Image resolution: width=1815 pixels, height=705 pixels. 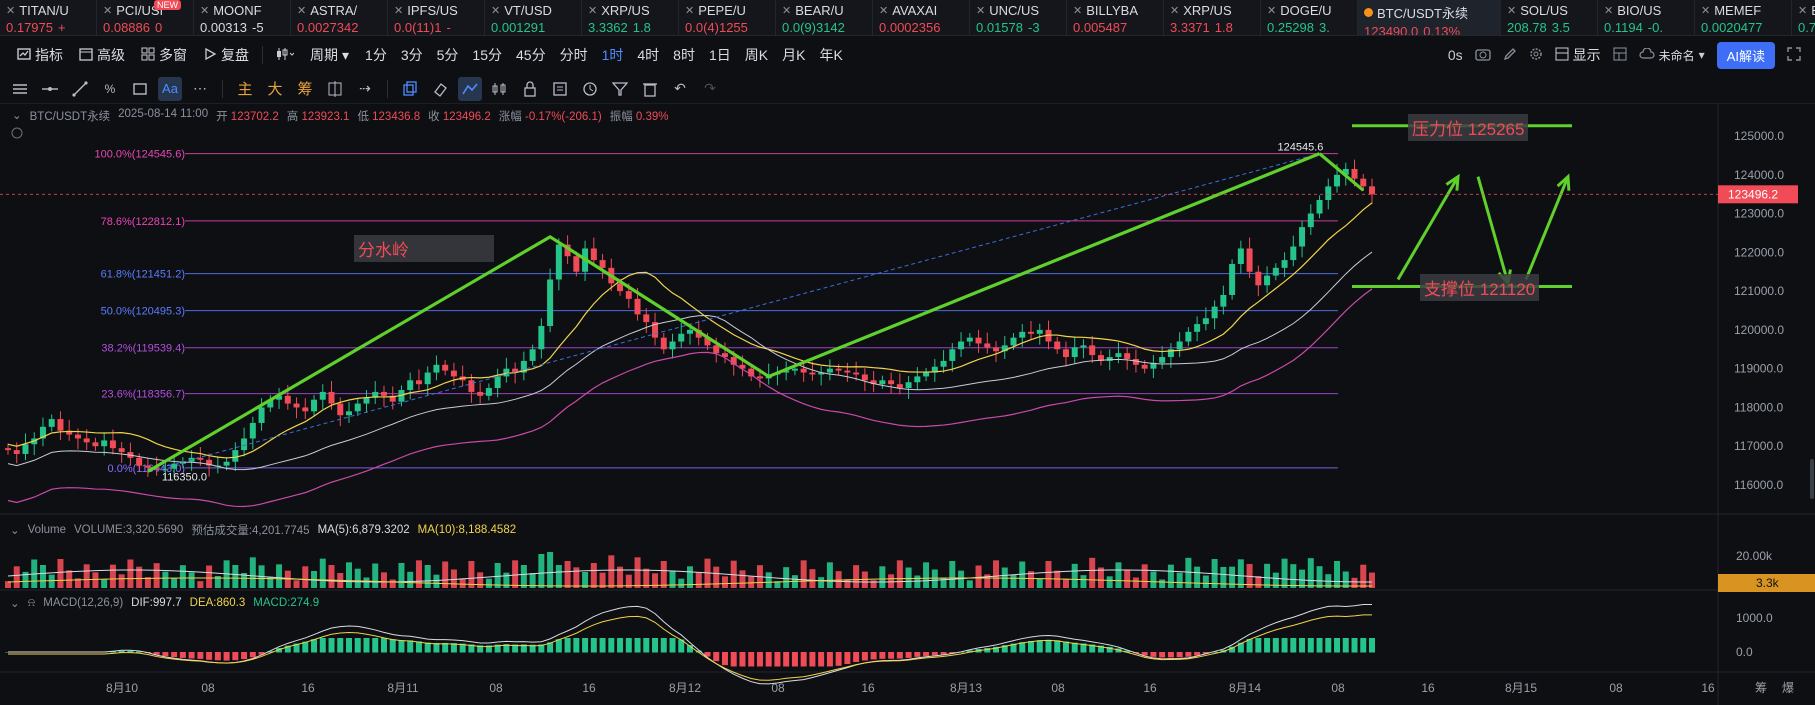 I want to click on fullscreen-icon, so click(x=1794, y=55).